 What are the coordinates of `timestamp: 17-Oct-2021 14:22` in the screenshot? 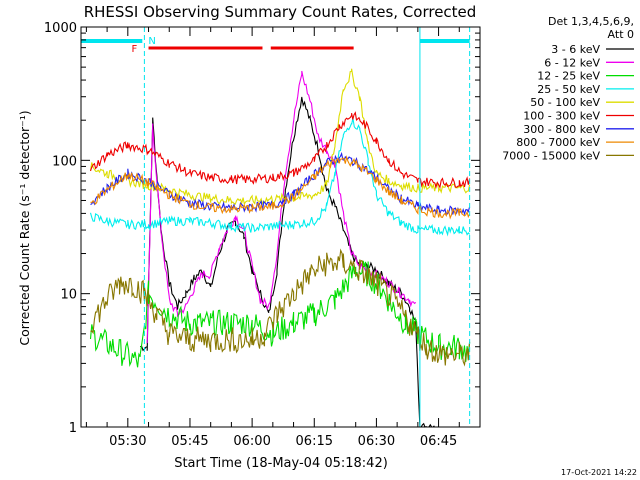 It's located at (599, 472).